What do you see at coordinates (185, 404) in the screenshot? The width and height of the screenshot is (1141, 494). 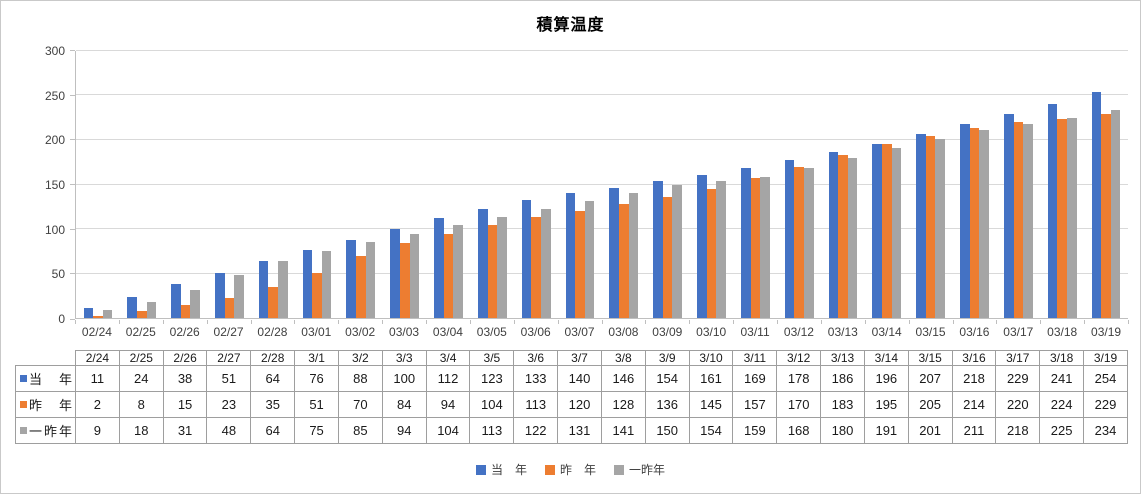 I see `table-cell: 15` at bounding box center [185, 404].